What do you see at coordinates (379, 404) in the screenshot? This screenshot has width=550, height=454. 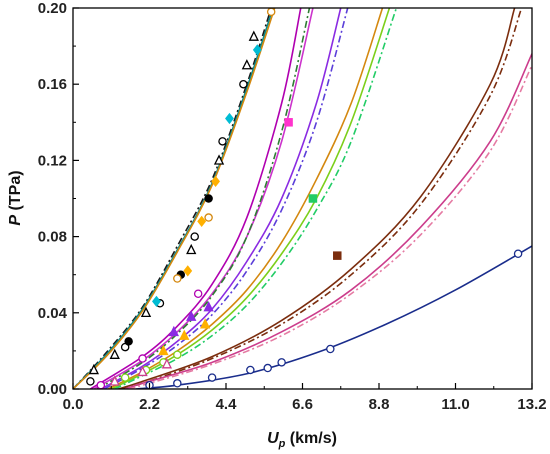 I see `x-tick-label: 8.8` at bounding box center [379, 404].